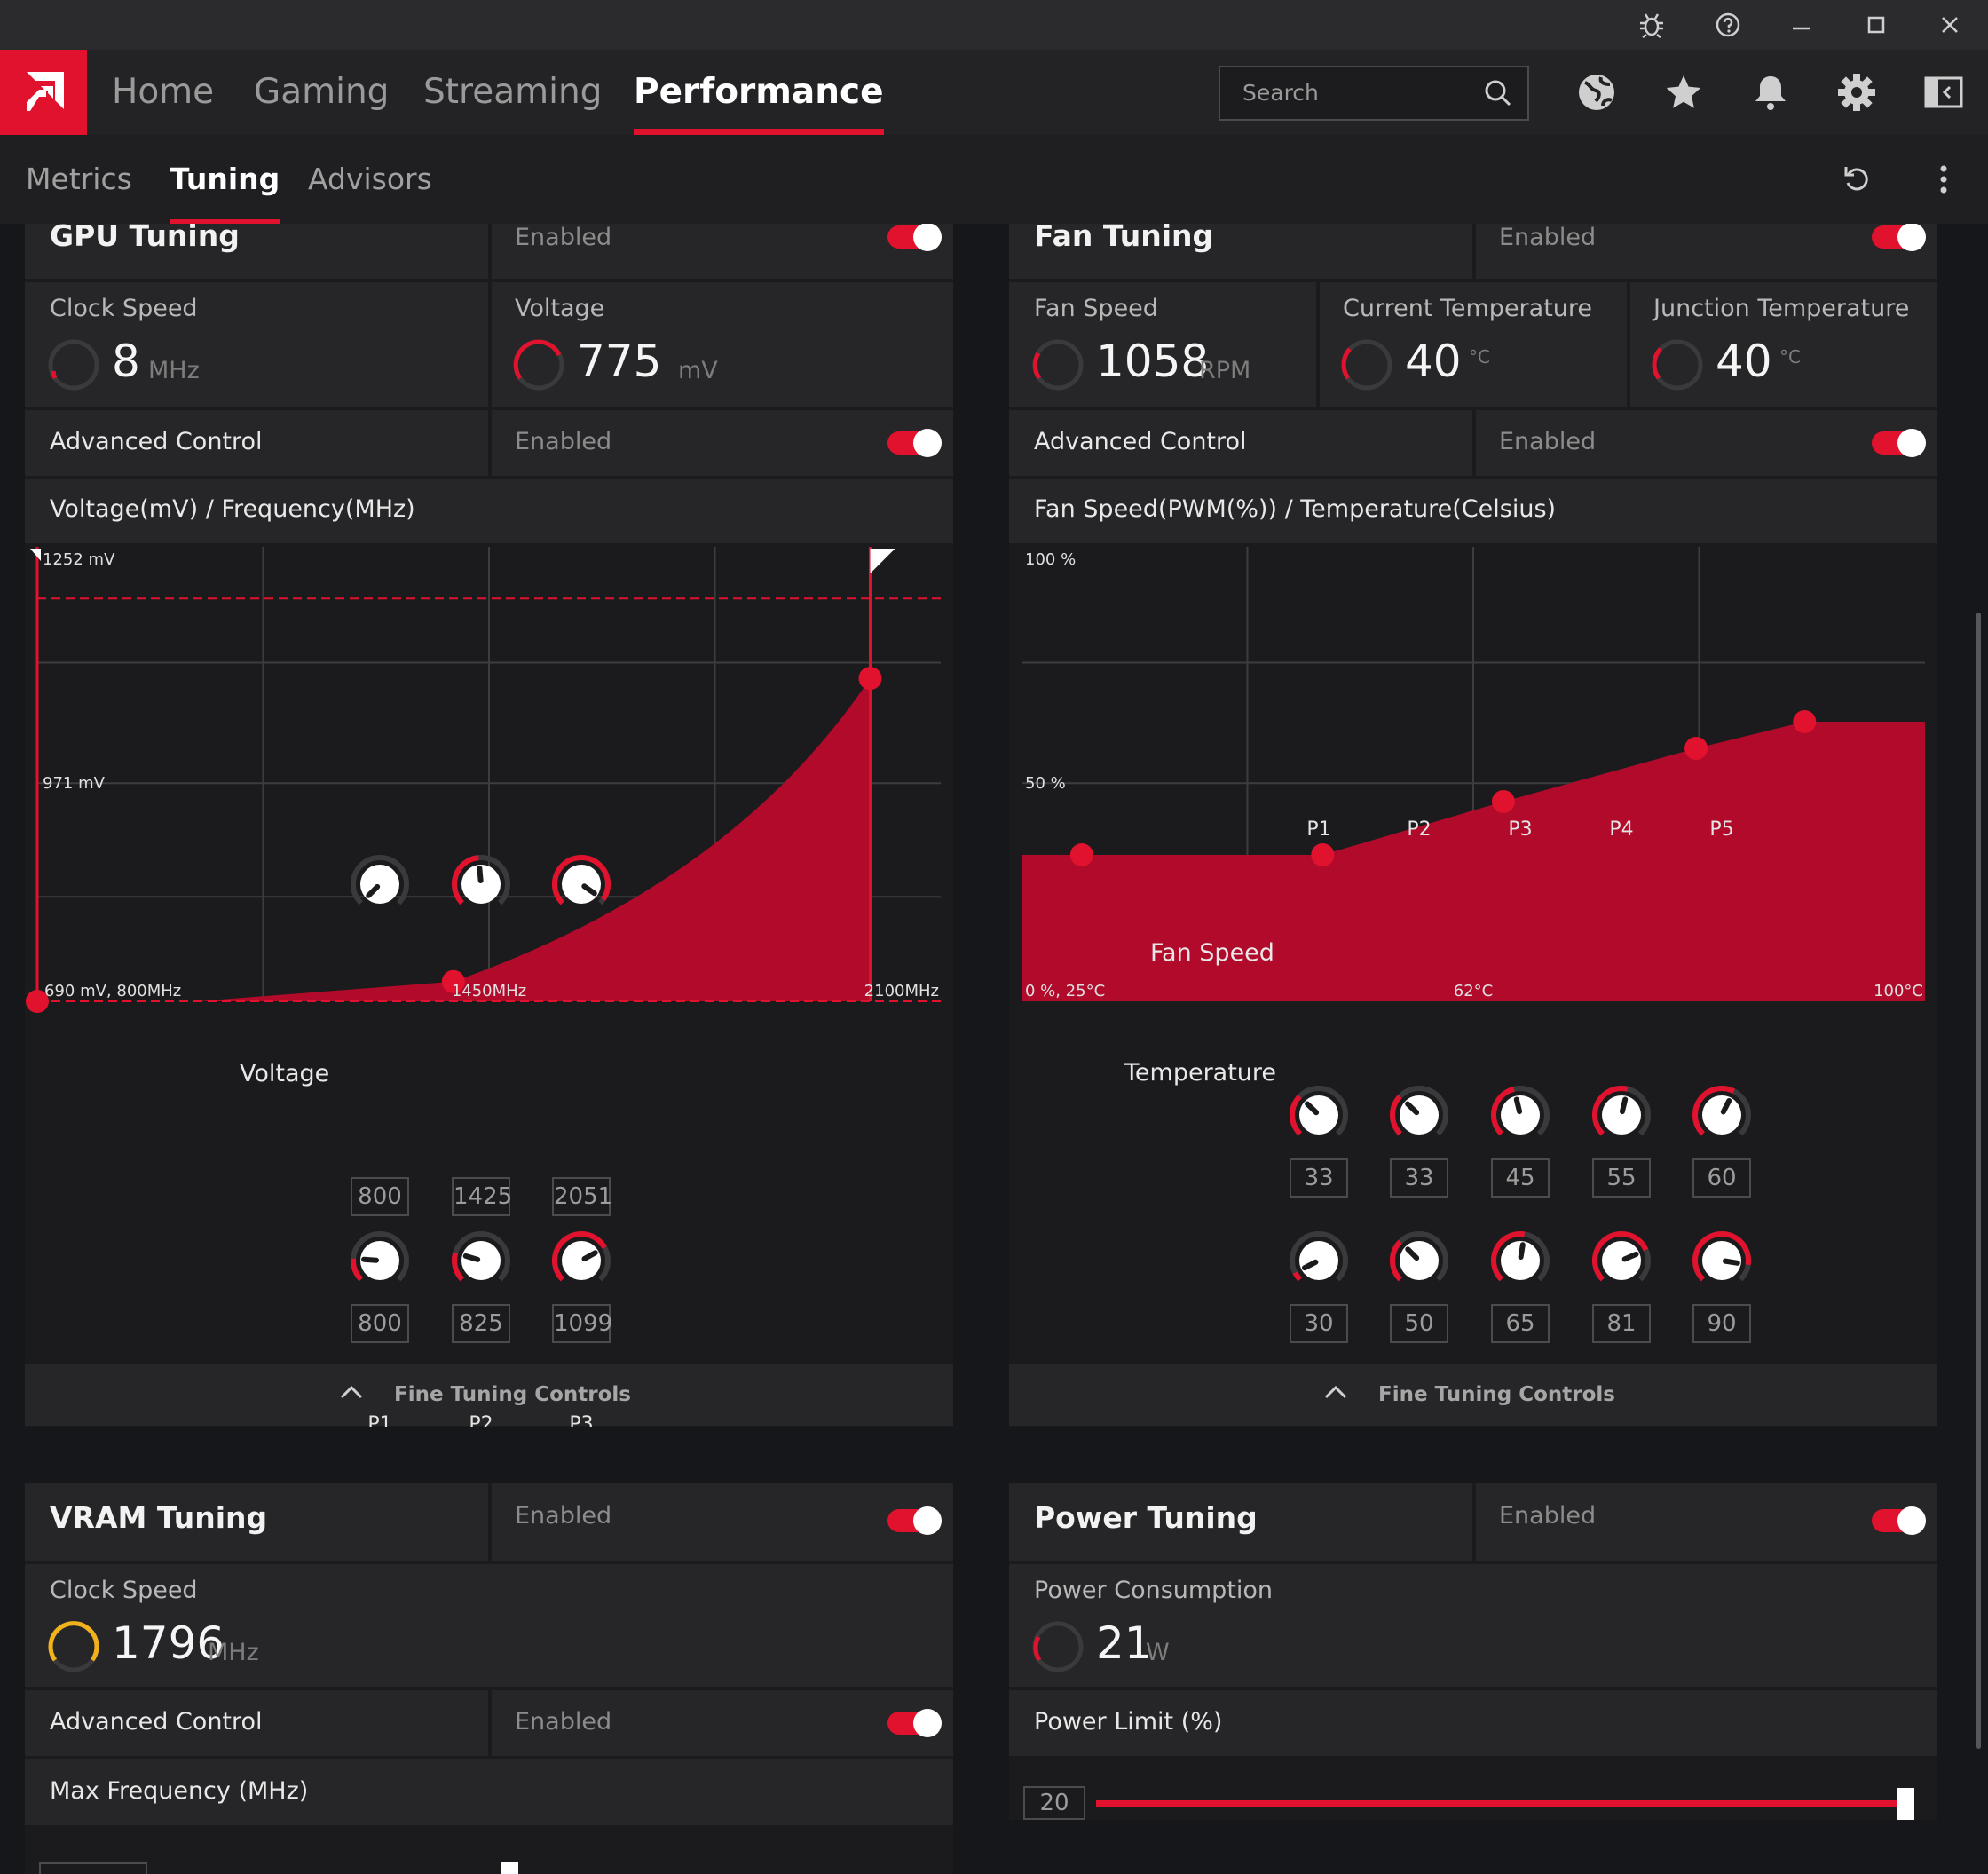 This screenshot has width=1988, height=1874. Describe the element at coordinates (1419, 1323) in the screenshot. I see `fan-temperature-input-2: 50` at that location.